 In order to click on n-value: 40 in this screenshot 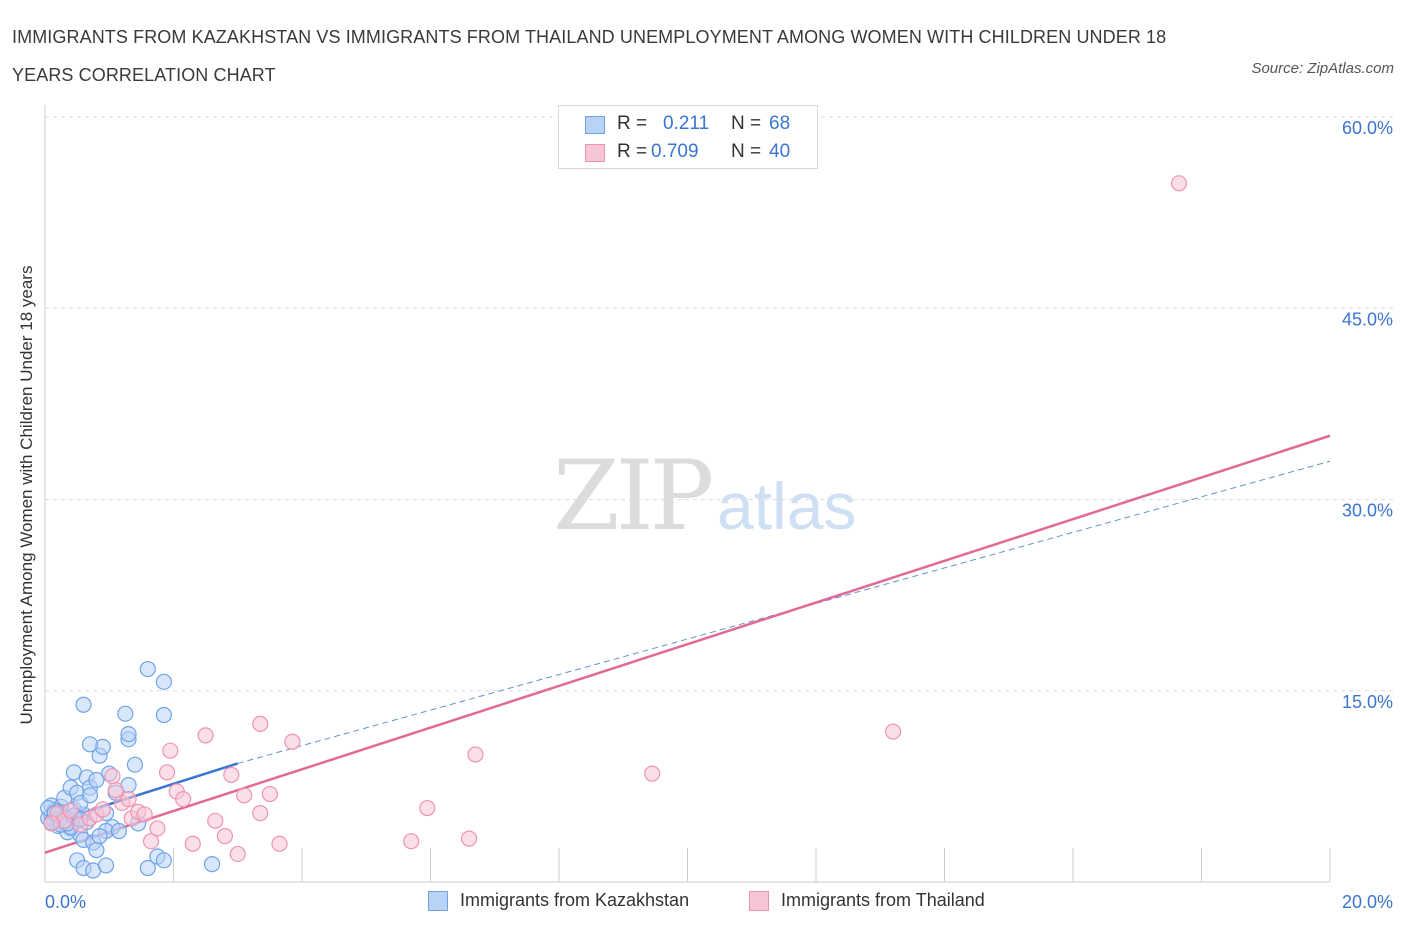, I will do `click(780, 151)`.